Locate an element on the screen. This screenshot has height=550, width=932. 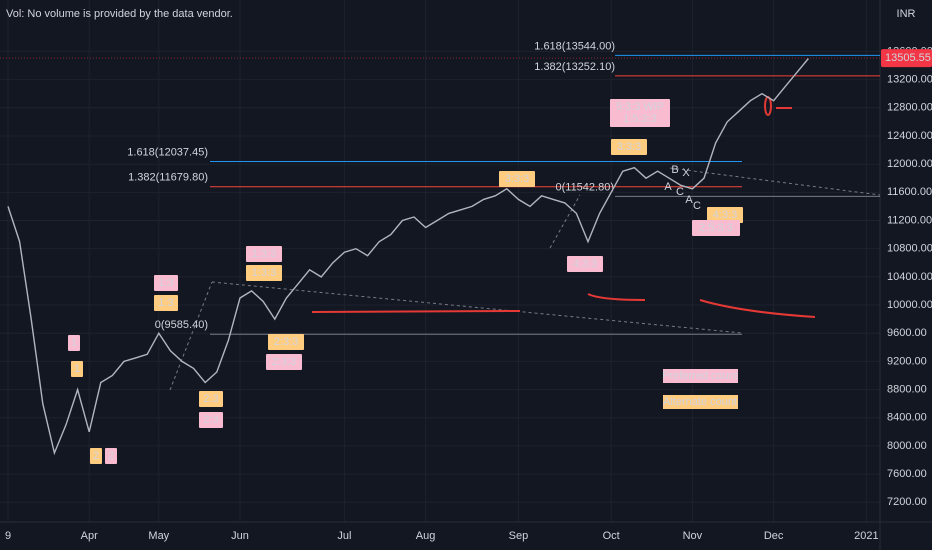
currency: INR is located at coordinates (906, 14).